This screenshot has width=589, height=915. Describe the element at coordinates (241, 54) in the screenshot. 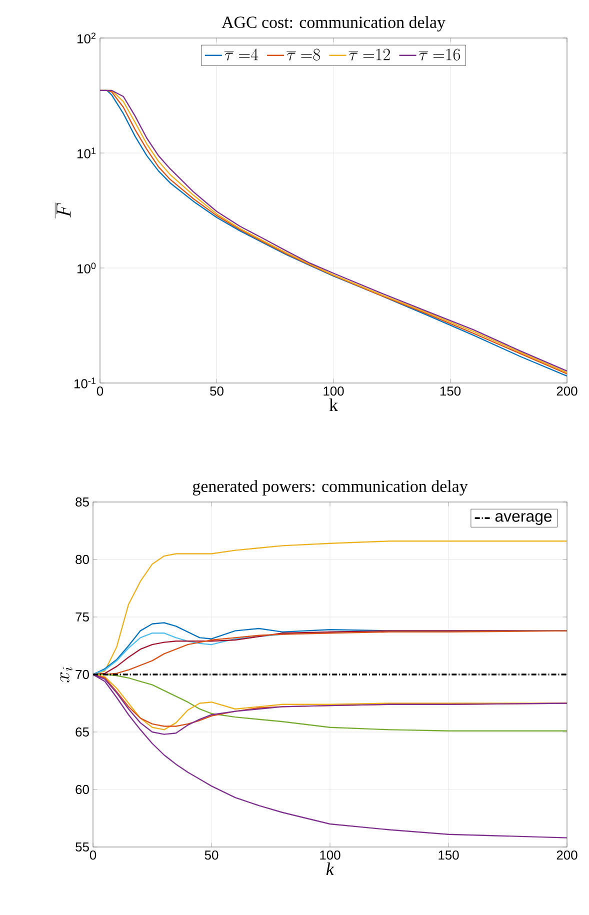

I see `legend-label: $\overline{\tau}\ {=}4$` at that location.